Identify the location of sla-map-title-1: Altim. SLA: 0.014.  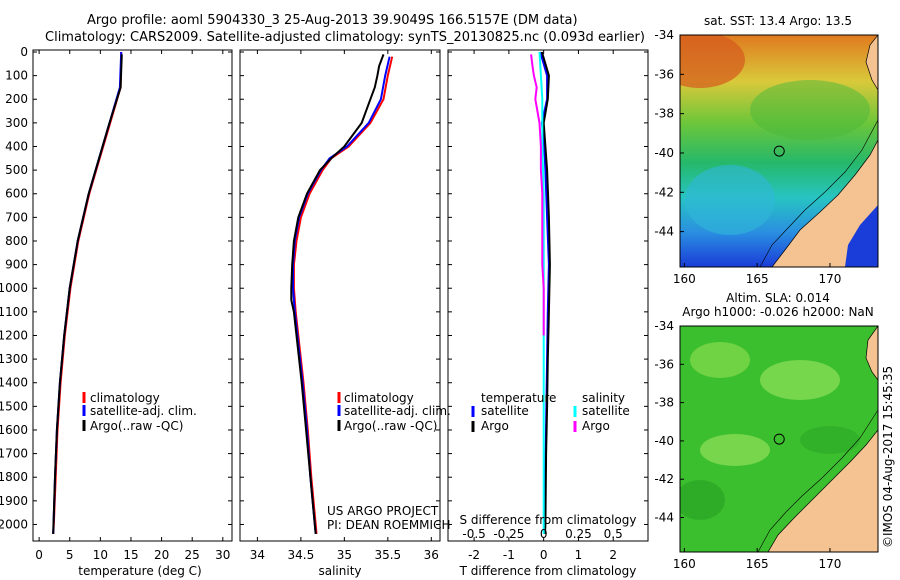
(778, 298).